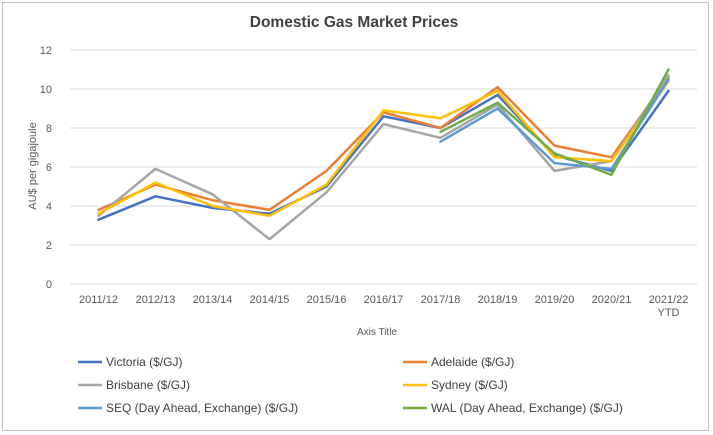 The image size is (713, 435). I want to click on x-tick-label: 2016/17, so click(384, 300).